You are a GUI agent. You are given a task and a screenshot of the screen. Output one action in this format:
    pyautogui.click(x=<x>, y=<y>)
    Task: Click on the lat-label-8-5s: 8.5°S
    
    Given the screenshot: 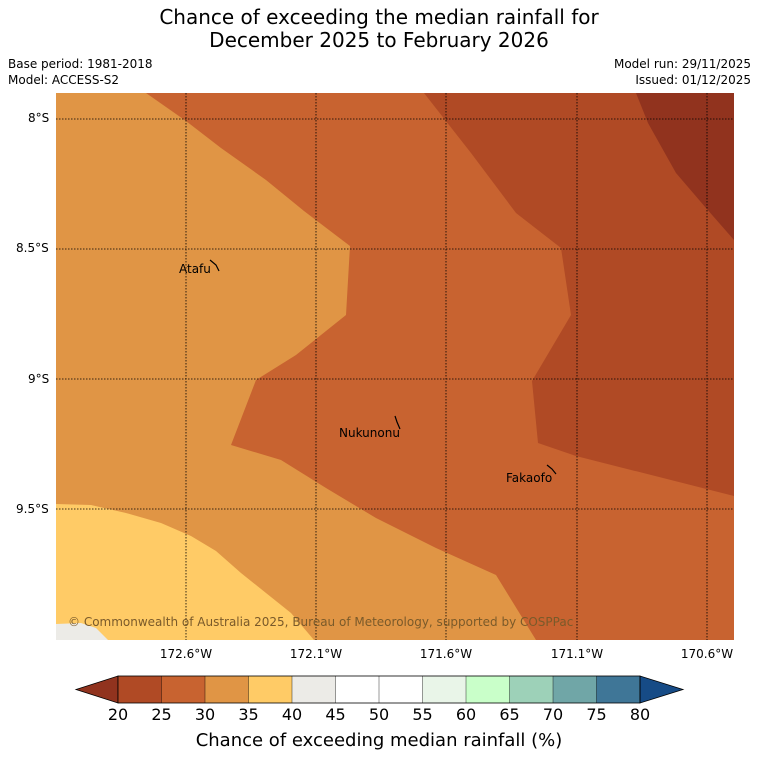 What is the action you would take?
    pyautogui.click(x=32, y=248)
    